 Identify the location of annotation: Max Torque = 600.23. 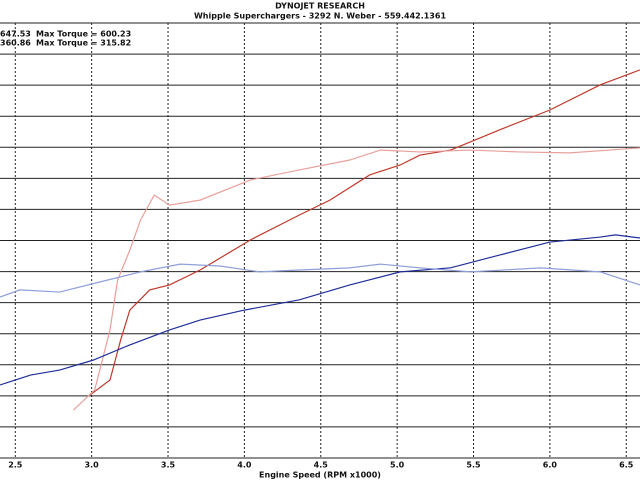
(83, 34).